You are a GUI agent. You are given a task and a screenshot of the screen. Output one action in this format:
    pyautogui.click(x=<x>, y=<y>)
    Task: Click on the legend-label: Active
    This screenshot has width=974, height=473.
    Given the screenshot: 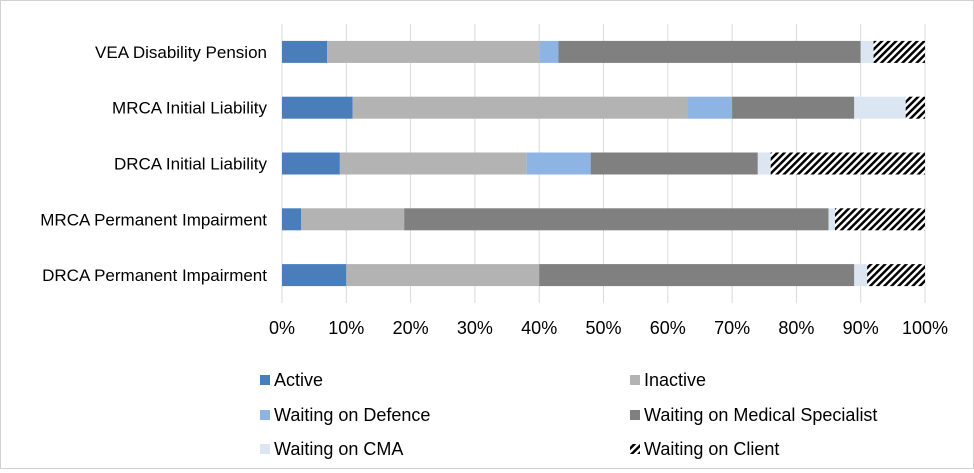 What is the action you would take?
    pyautogui.click(x=298, y=380)
    